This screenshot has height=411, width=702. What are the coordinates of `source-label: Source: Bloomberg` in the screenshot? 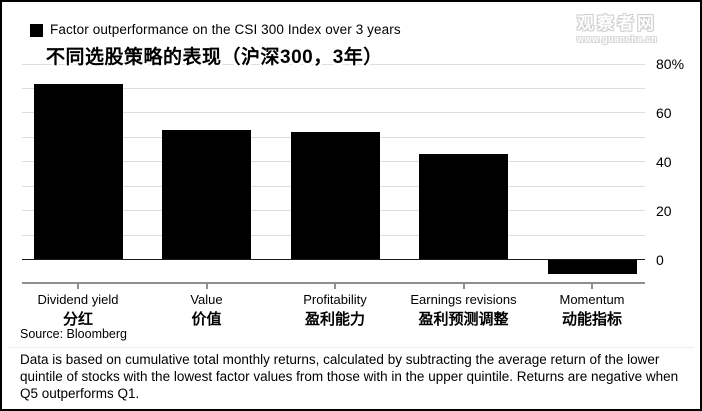 It's located at (74, 334).